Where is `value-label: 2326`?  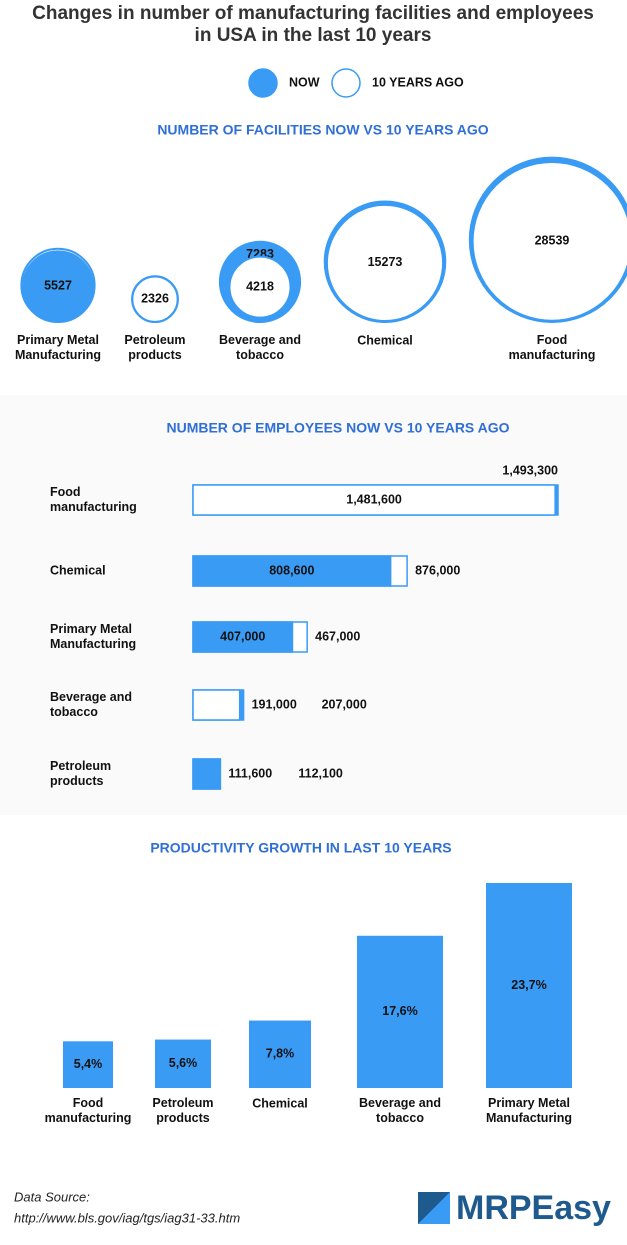 value-label: 2326 is located at coordinates (155, 299).